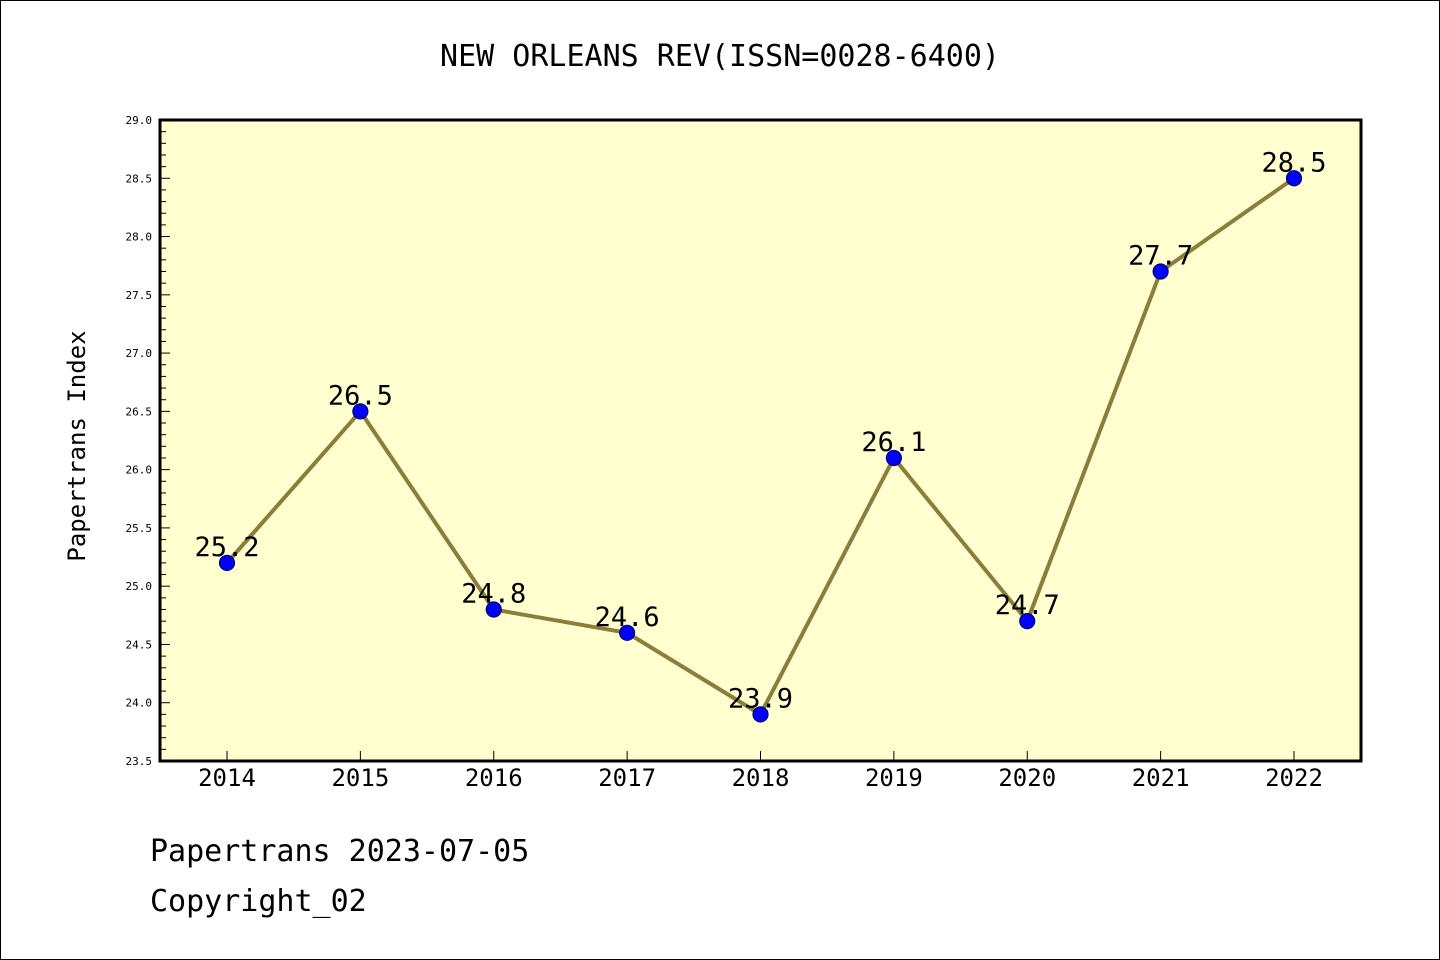 The image size is (1440, 960). Describe the element at coordinates (494, 778) in the screenshot. I see `x-tick-label: 2016` at that location.